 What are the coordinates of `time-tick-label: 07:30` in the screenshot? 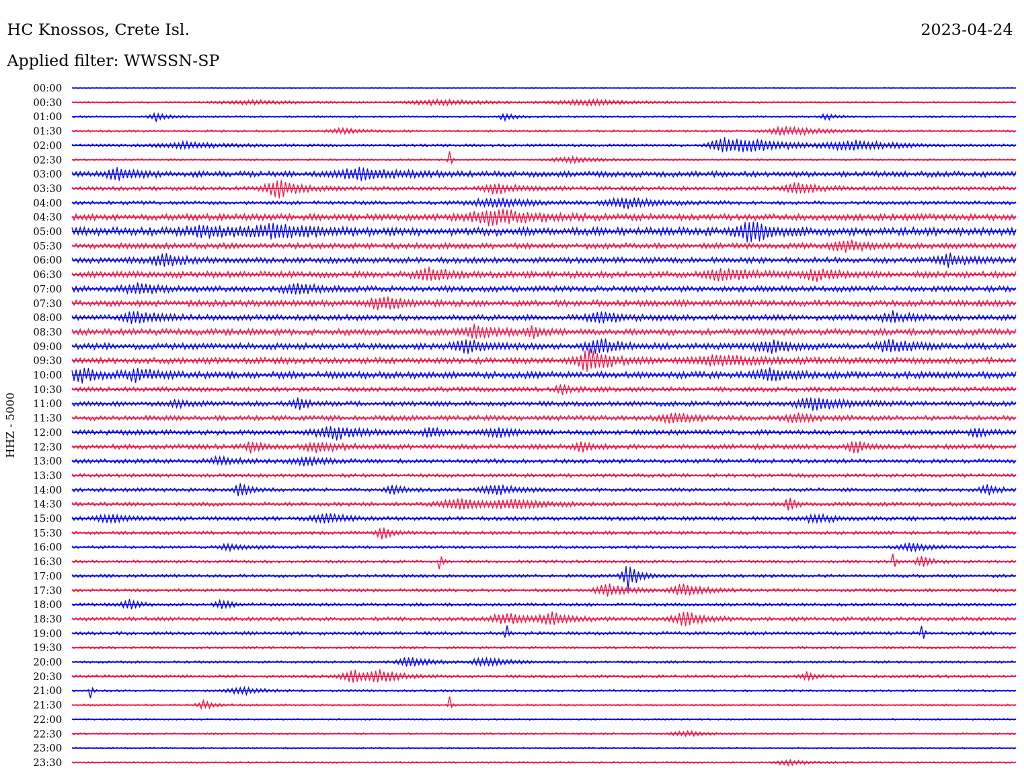 It's located at (47, 304).